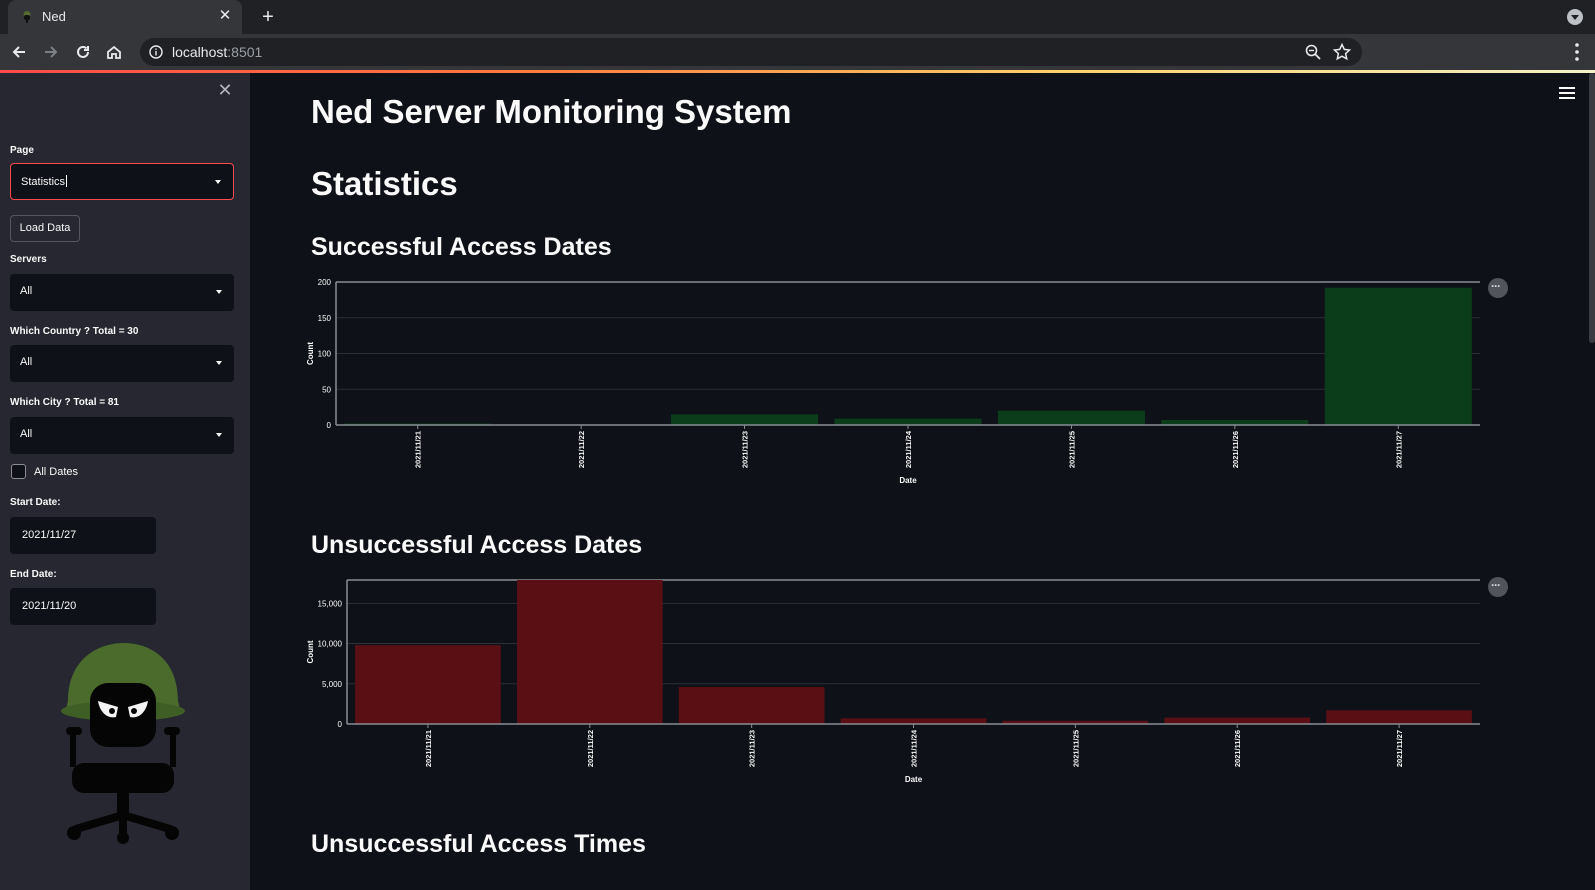 Image resolution: width=1595 pixels, height=890 pixels. What do you see at coordinates (27, 17) in the screenshot?
I see `ned-favicon-icon` at bounding box center [27, 17].